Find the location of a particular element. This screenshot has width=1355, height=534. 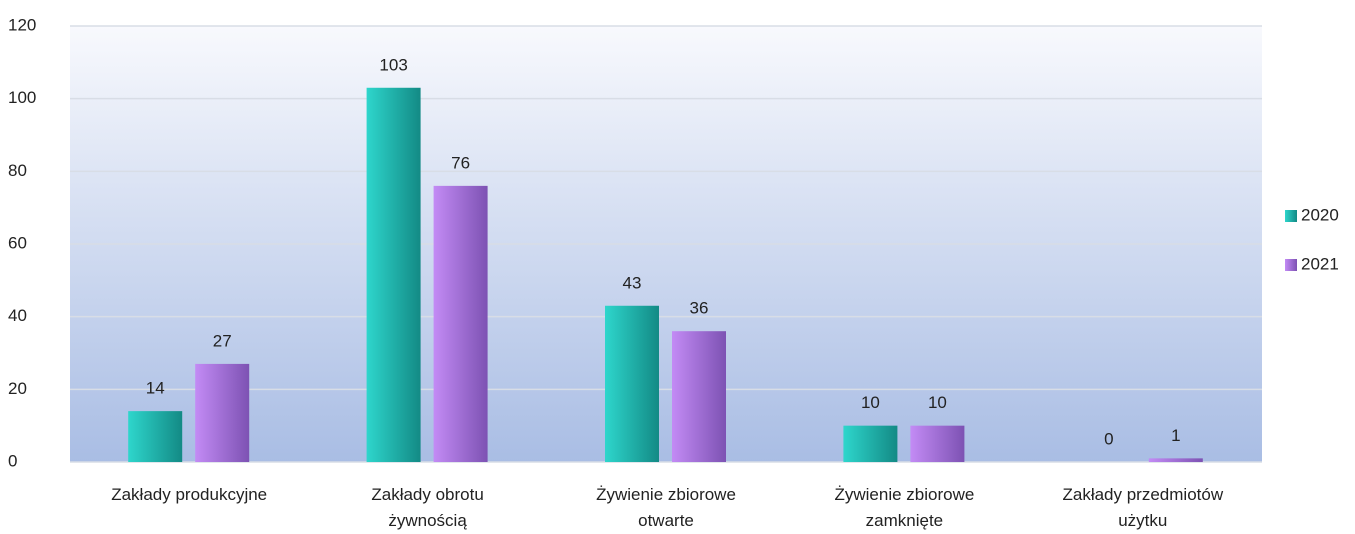

y-tick-label: 20 is located at coordinates (17, 388).